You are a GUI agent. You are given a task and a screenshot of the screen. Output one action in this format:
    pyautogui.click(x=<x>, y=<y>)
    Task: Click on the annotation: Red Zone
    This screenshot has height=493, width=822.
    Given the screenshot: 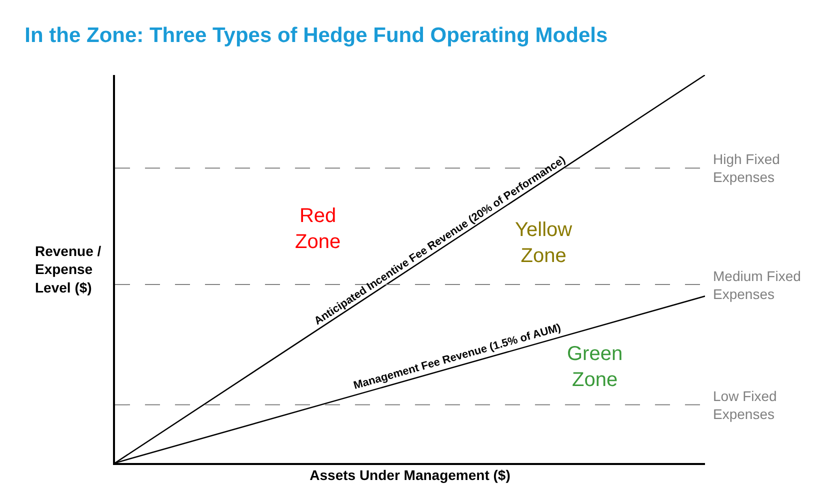 What is the action you would take?
    pyautogui.click(x=318, y=229)
    